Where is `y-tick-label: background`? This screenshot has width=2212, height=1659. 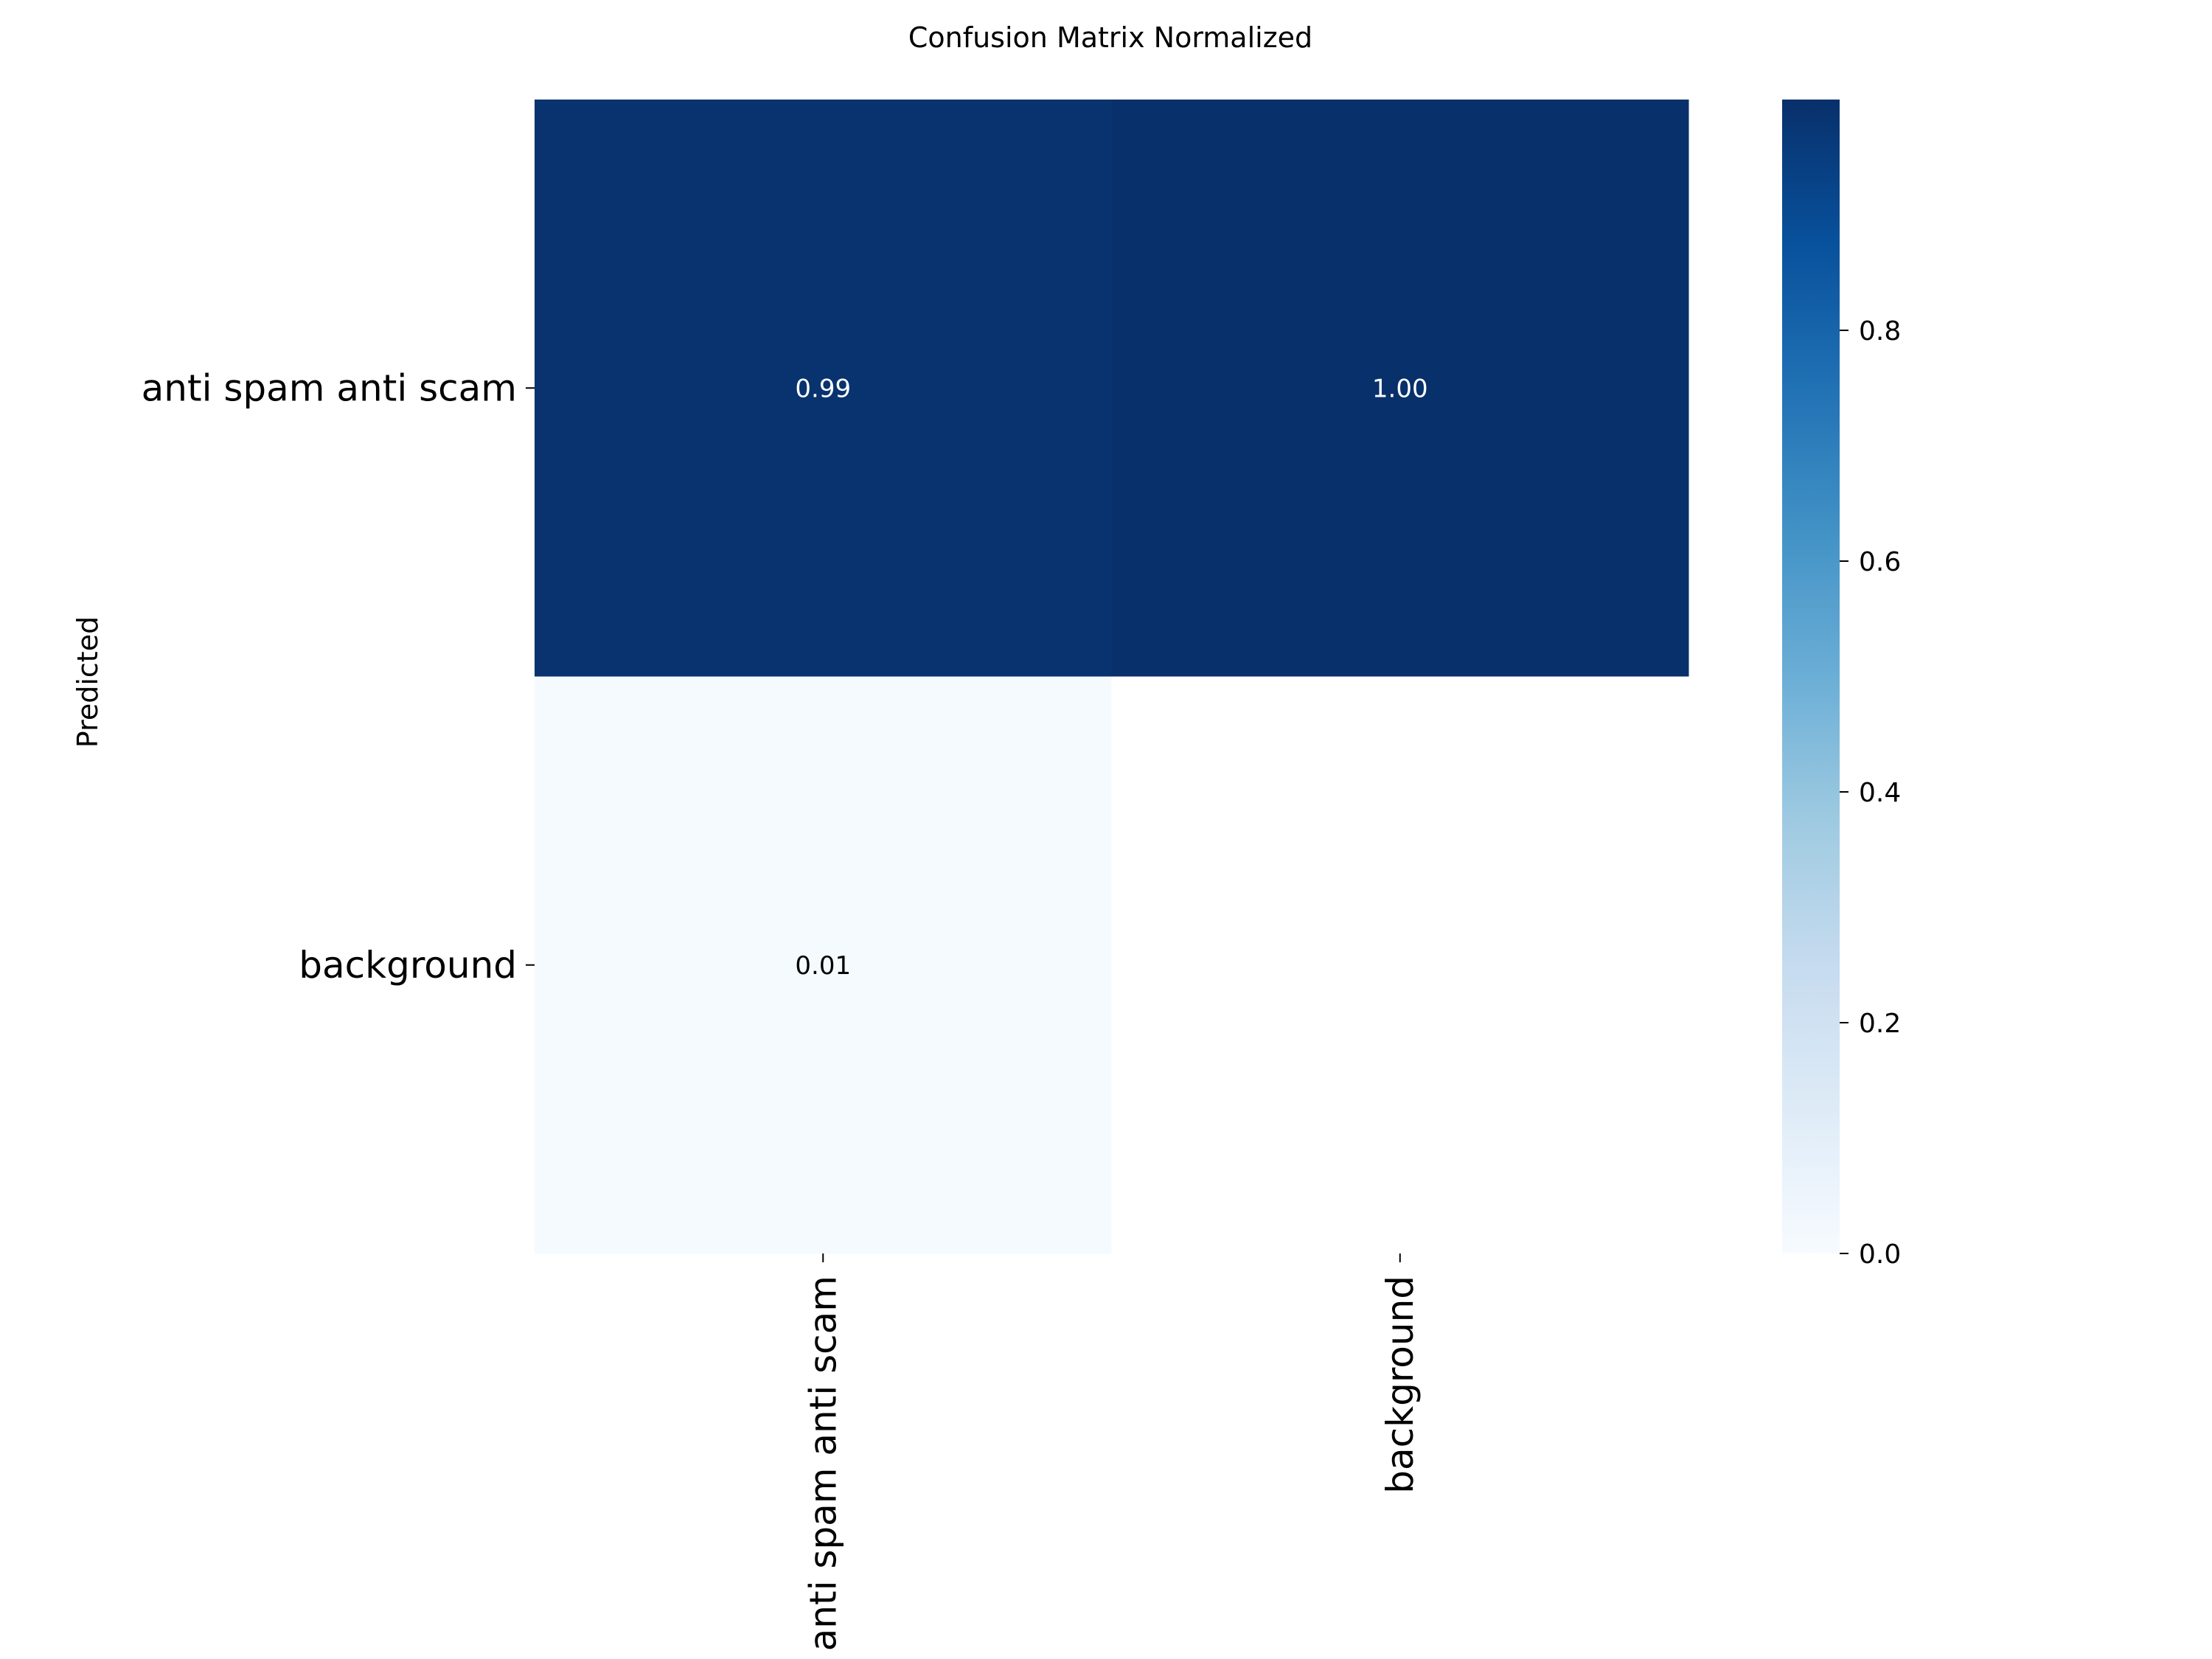 y-tick-label: background is located at coordinates (408, 965).